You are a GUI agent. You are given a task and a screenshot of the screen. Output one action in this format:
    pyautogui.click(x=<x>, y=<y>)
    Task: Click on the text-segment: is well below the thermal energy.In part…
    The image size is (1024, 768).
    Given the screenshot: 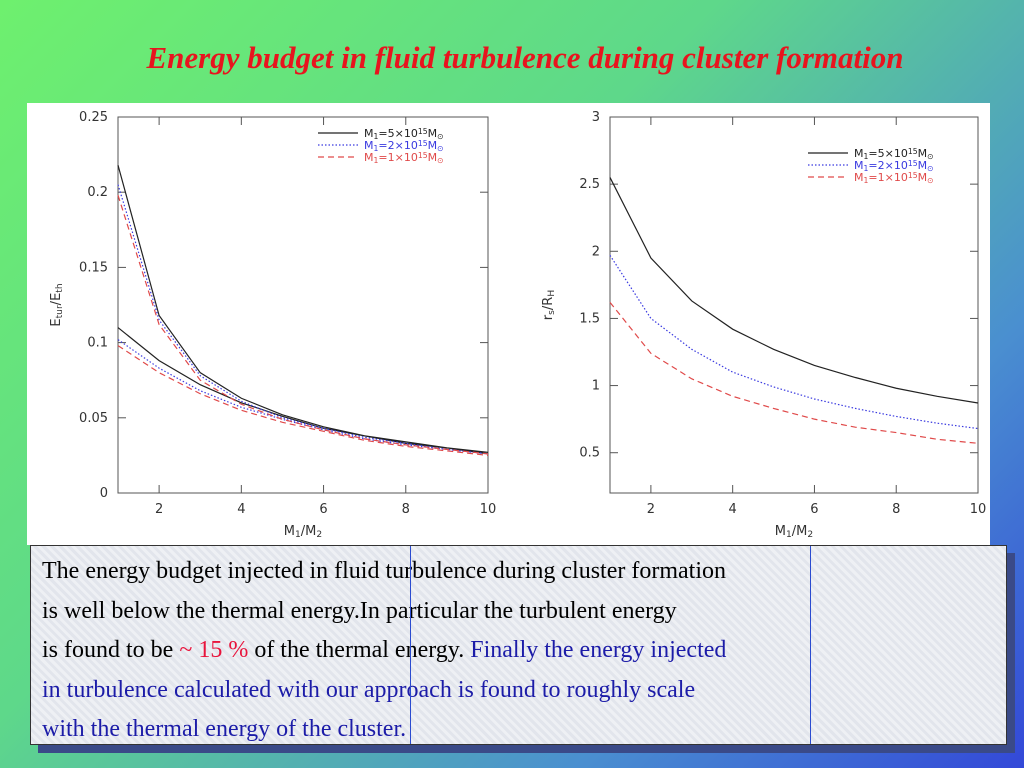 What is the action you would take?
    pyautogui.click(x=359, y=610)
    